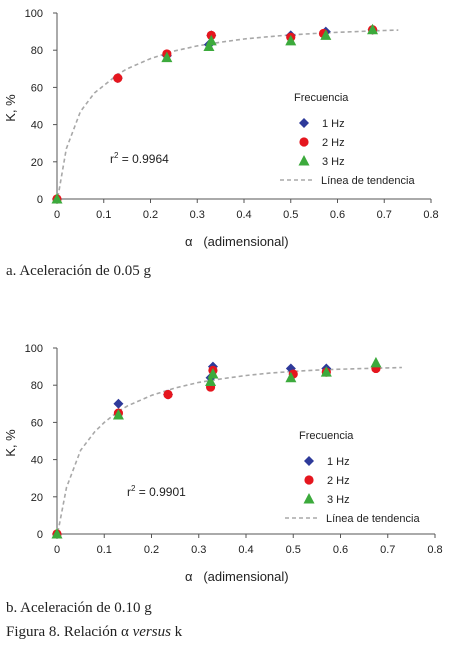 This screenshot has width=454, height=653. I want to click on figure-caption: Figura 8. Relación α versus k, so click(94, 632).